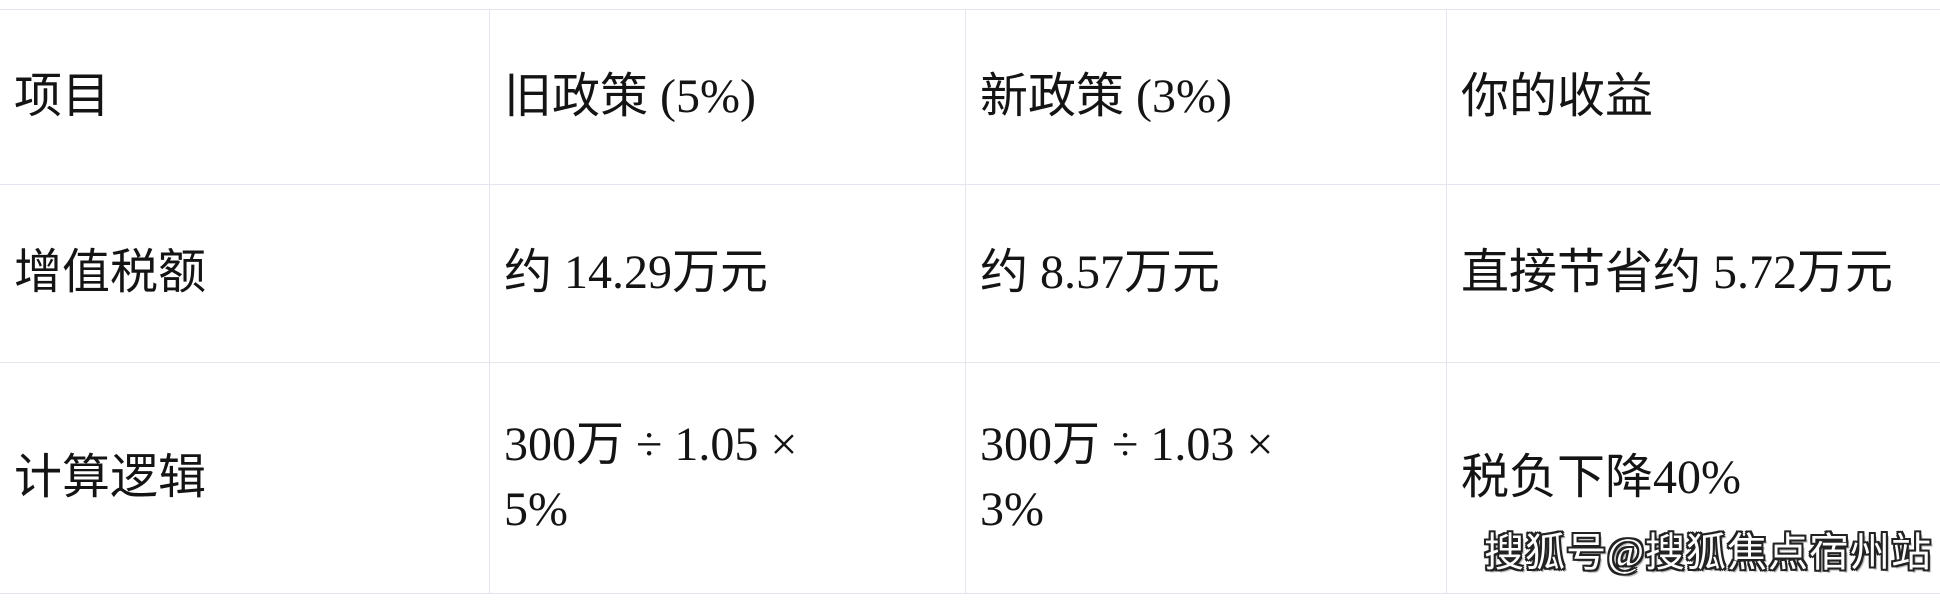  I want to click on header-cell-old-policy: 旧政策 (5%), so click(728, 97).